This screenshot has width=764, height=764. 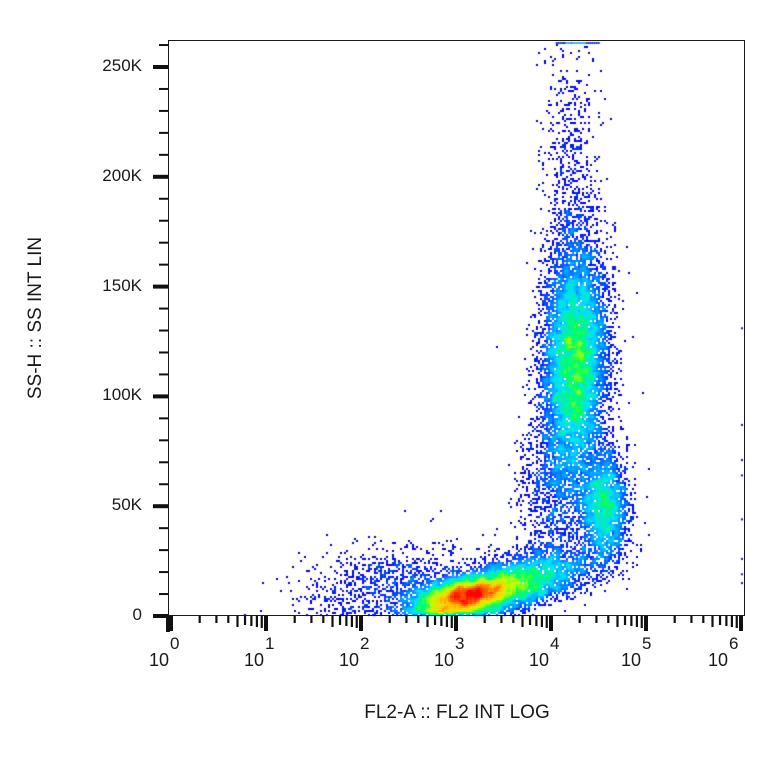 What do you see at coordinates (647, 643) in the screenshot?
I see `x-tick-exponent: 5` at bounding box center [647, 643].